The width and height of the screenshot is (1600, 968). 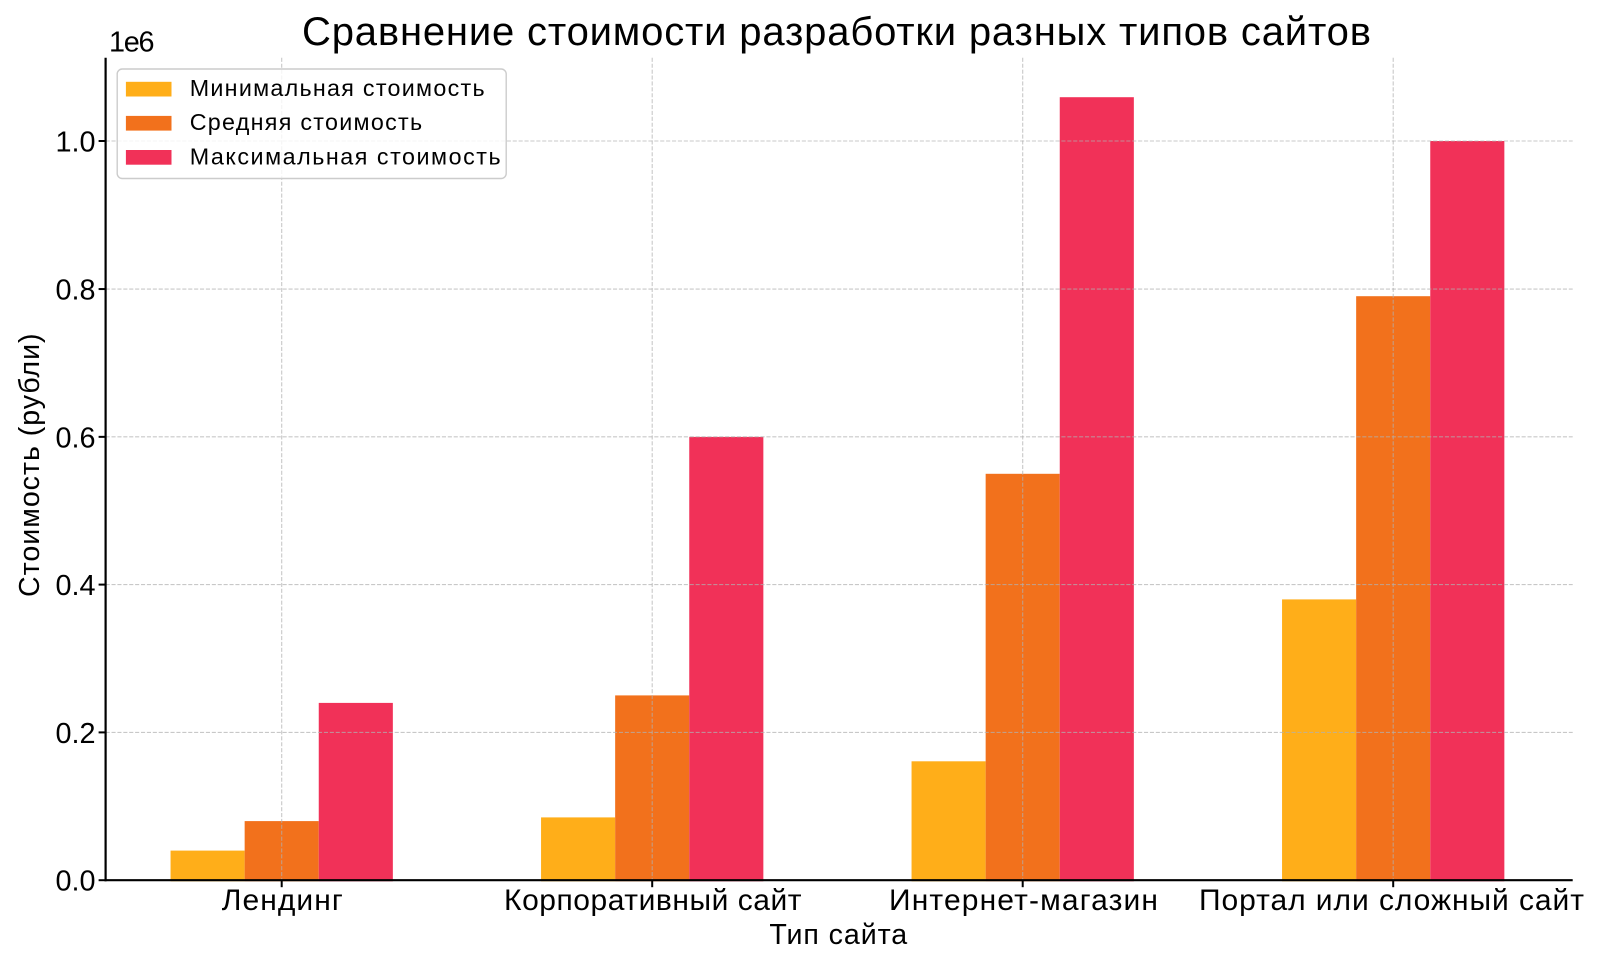 I want to click on svg-text: Средняя стоимость, so click(x=306, y=122).